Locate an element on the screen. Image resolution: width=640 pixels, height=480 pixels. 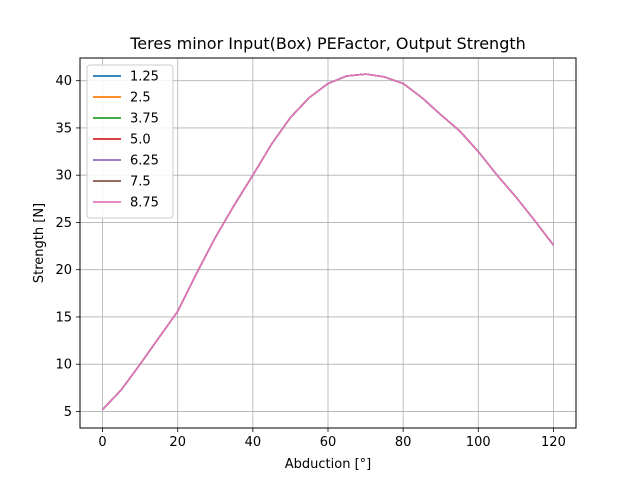
legend-label: 5.0 is located at coordinates (140, 140).